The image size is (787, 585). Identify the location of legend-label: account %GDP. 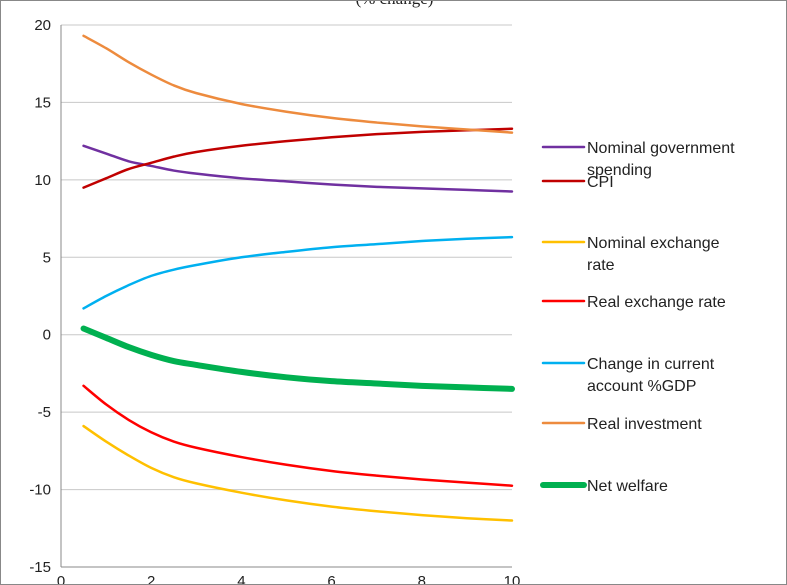
(641, 386).